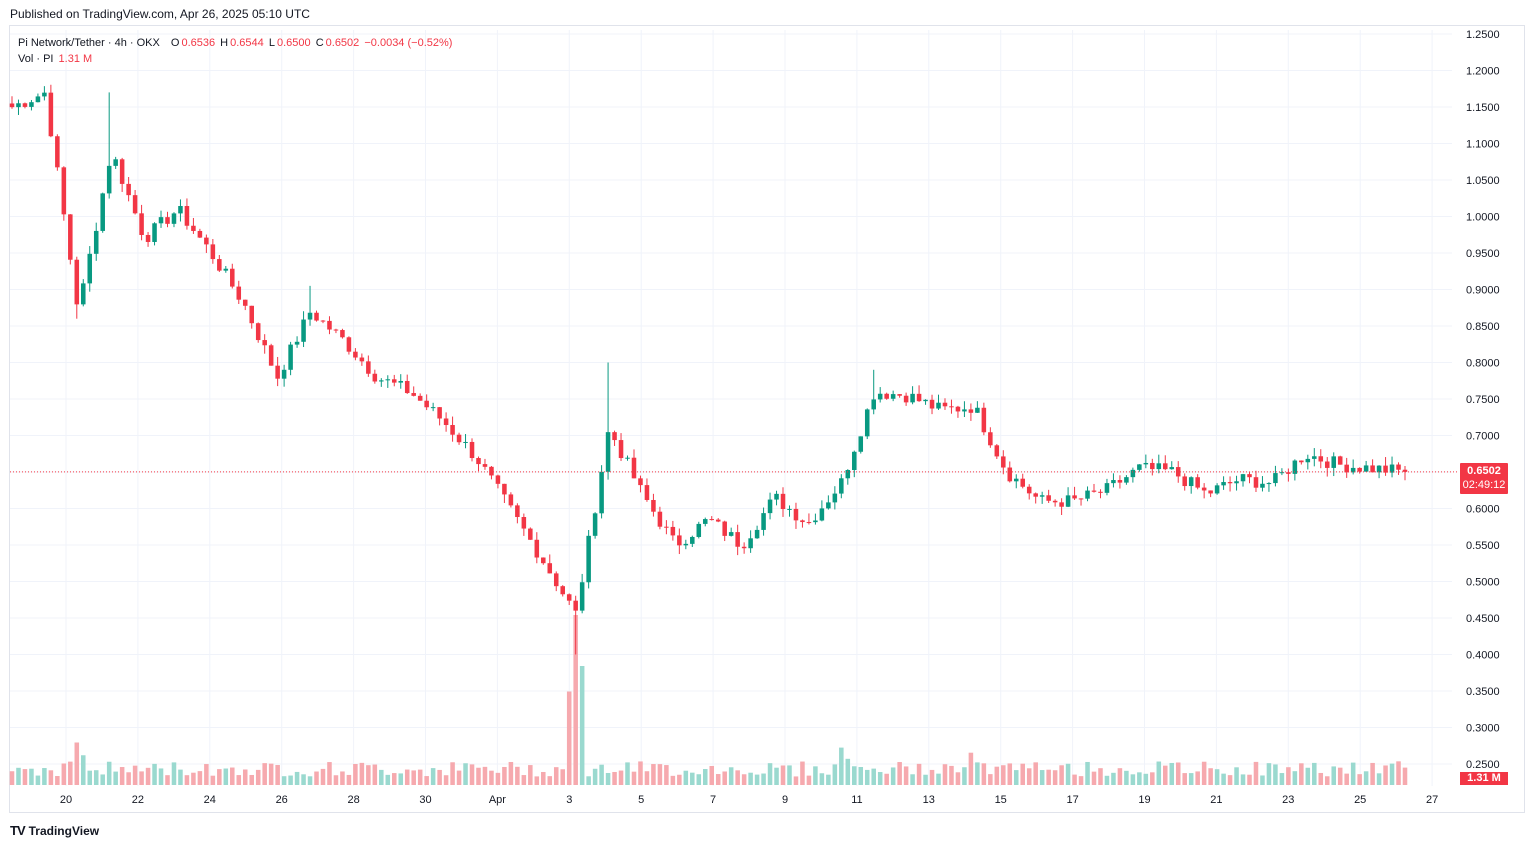 The width and height of the screenshot is (1534, 849). I want to click on open-label: O, so click(175, 43).